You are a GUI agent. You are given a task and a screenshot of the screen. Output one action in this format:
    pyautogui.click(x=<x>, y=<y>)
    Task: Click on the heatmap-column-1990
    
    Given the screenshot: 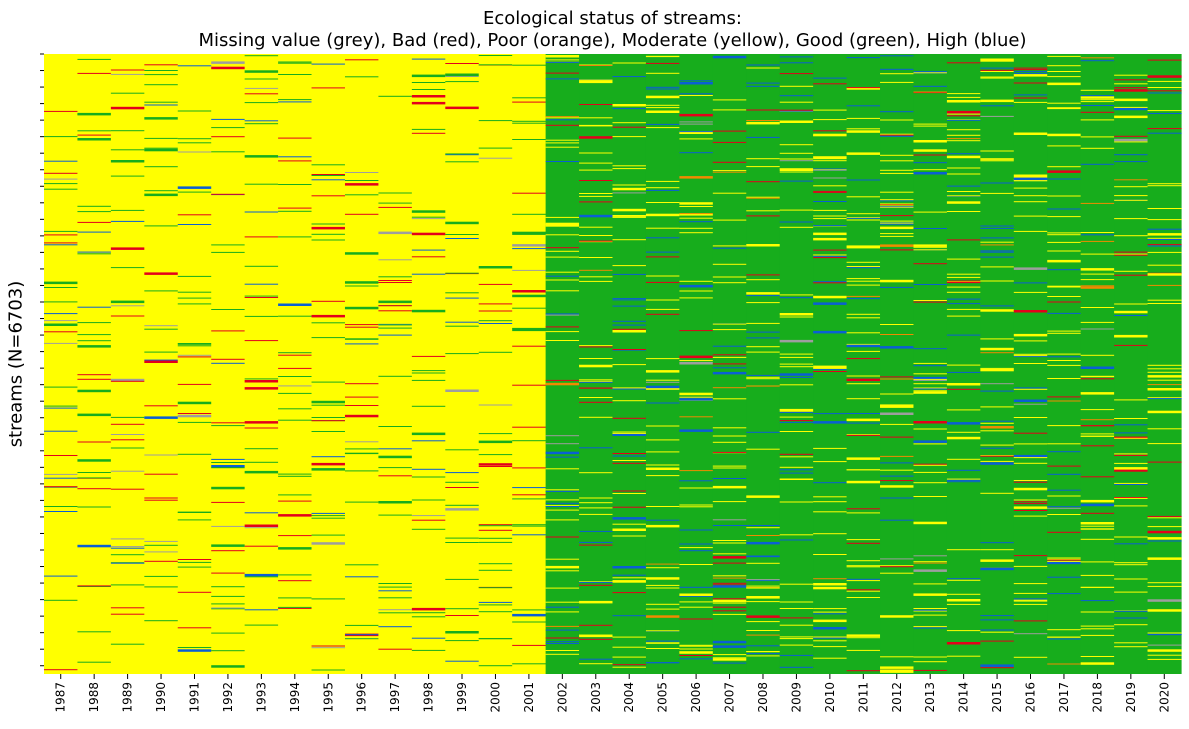 What is the action you would take?
    pyautogui.click(x=161, y=364)
    